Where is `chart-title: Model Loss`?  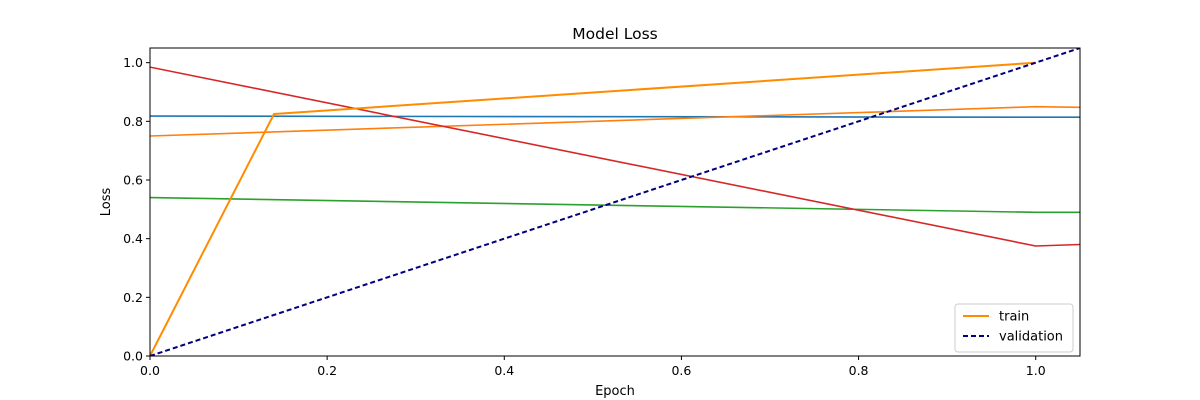
chart-title: Model Loss is located at coordinates (614, 34).